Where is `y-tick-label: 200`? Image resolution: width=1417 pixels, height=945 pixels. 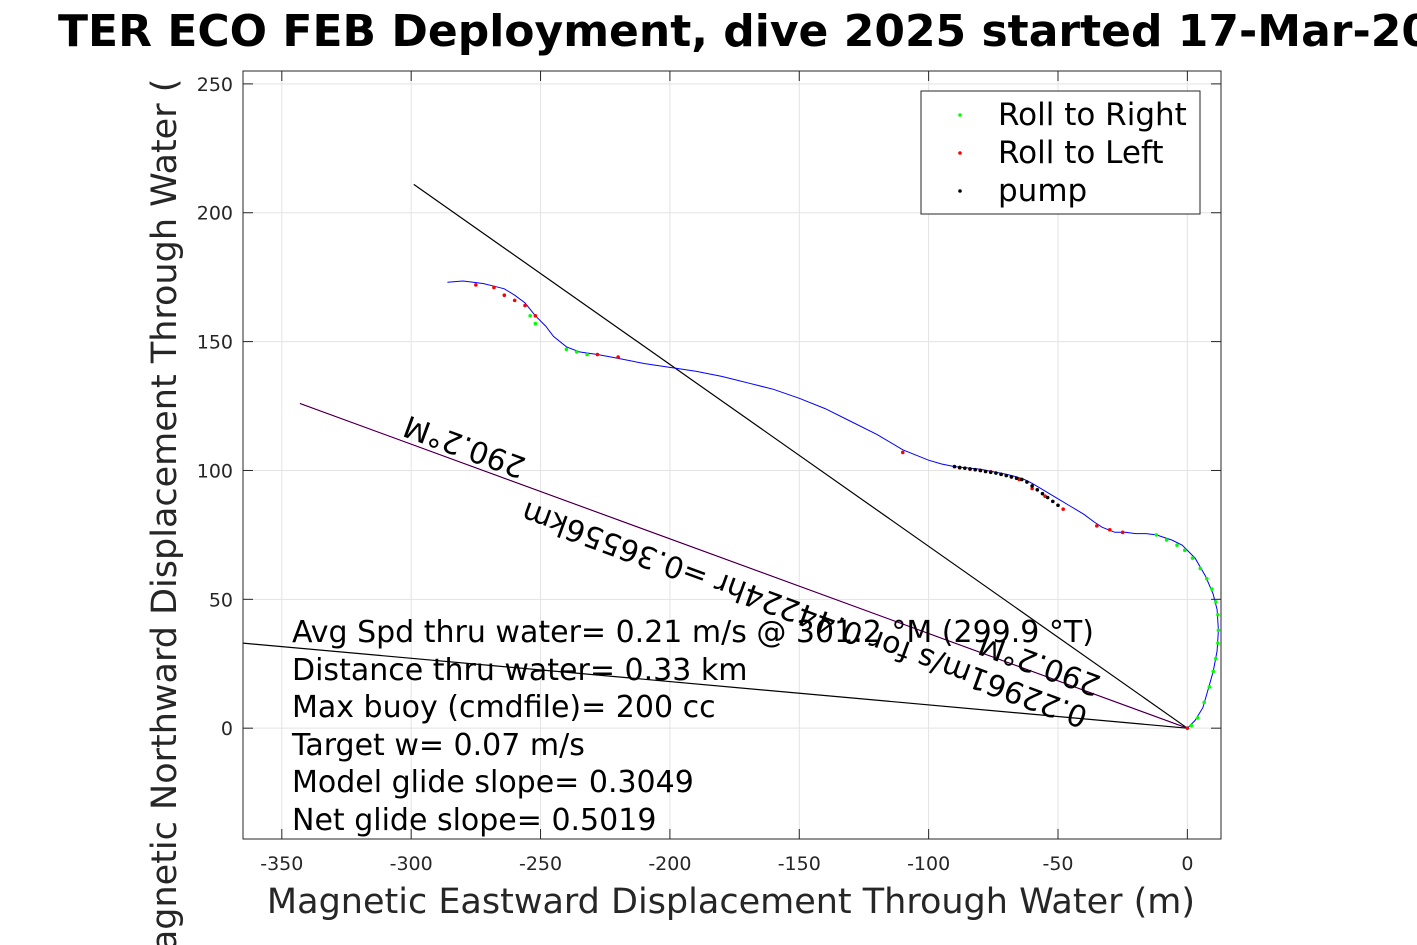
y-tick-label: 200 is located at coordinates (215, 214).